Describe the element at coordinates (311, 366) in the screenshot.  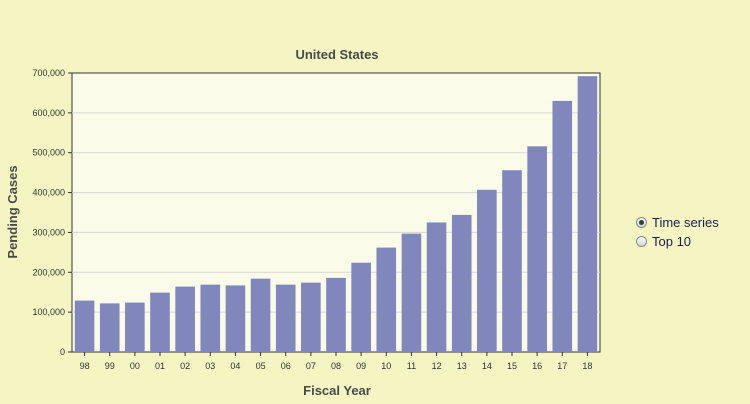
I see `x-tick-label: 07` at that location.